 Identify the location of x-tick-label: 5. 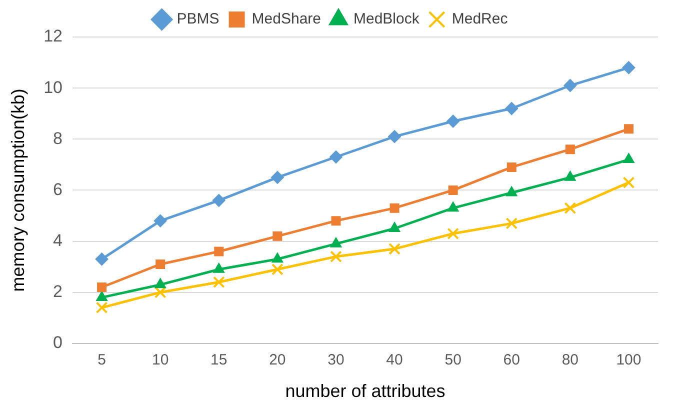
(102, 360).